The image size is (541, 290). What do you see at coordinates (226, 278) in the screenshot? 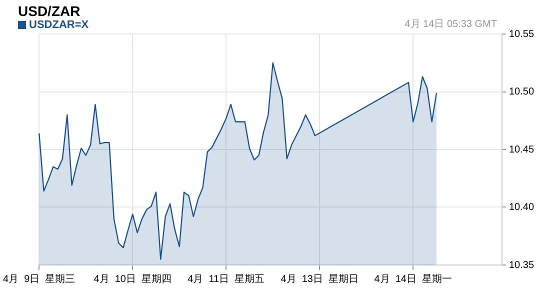
I see `x-tick-label: 4月 11日 星期五` at bounding box center [226, 278].